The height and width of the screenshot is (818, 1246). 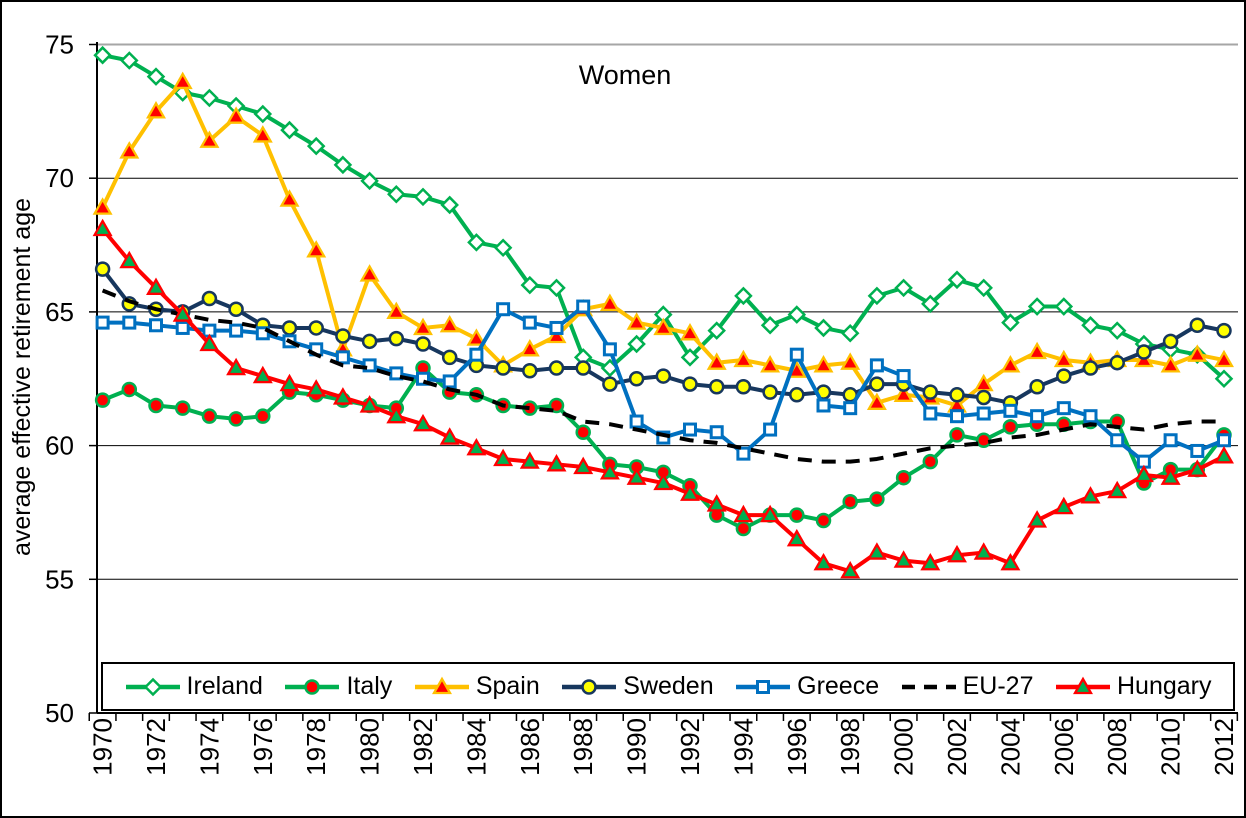 I want to click on svg-text: 1984, so click(x=476, y=747).